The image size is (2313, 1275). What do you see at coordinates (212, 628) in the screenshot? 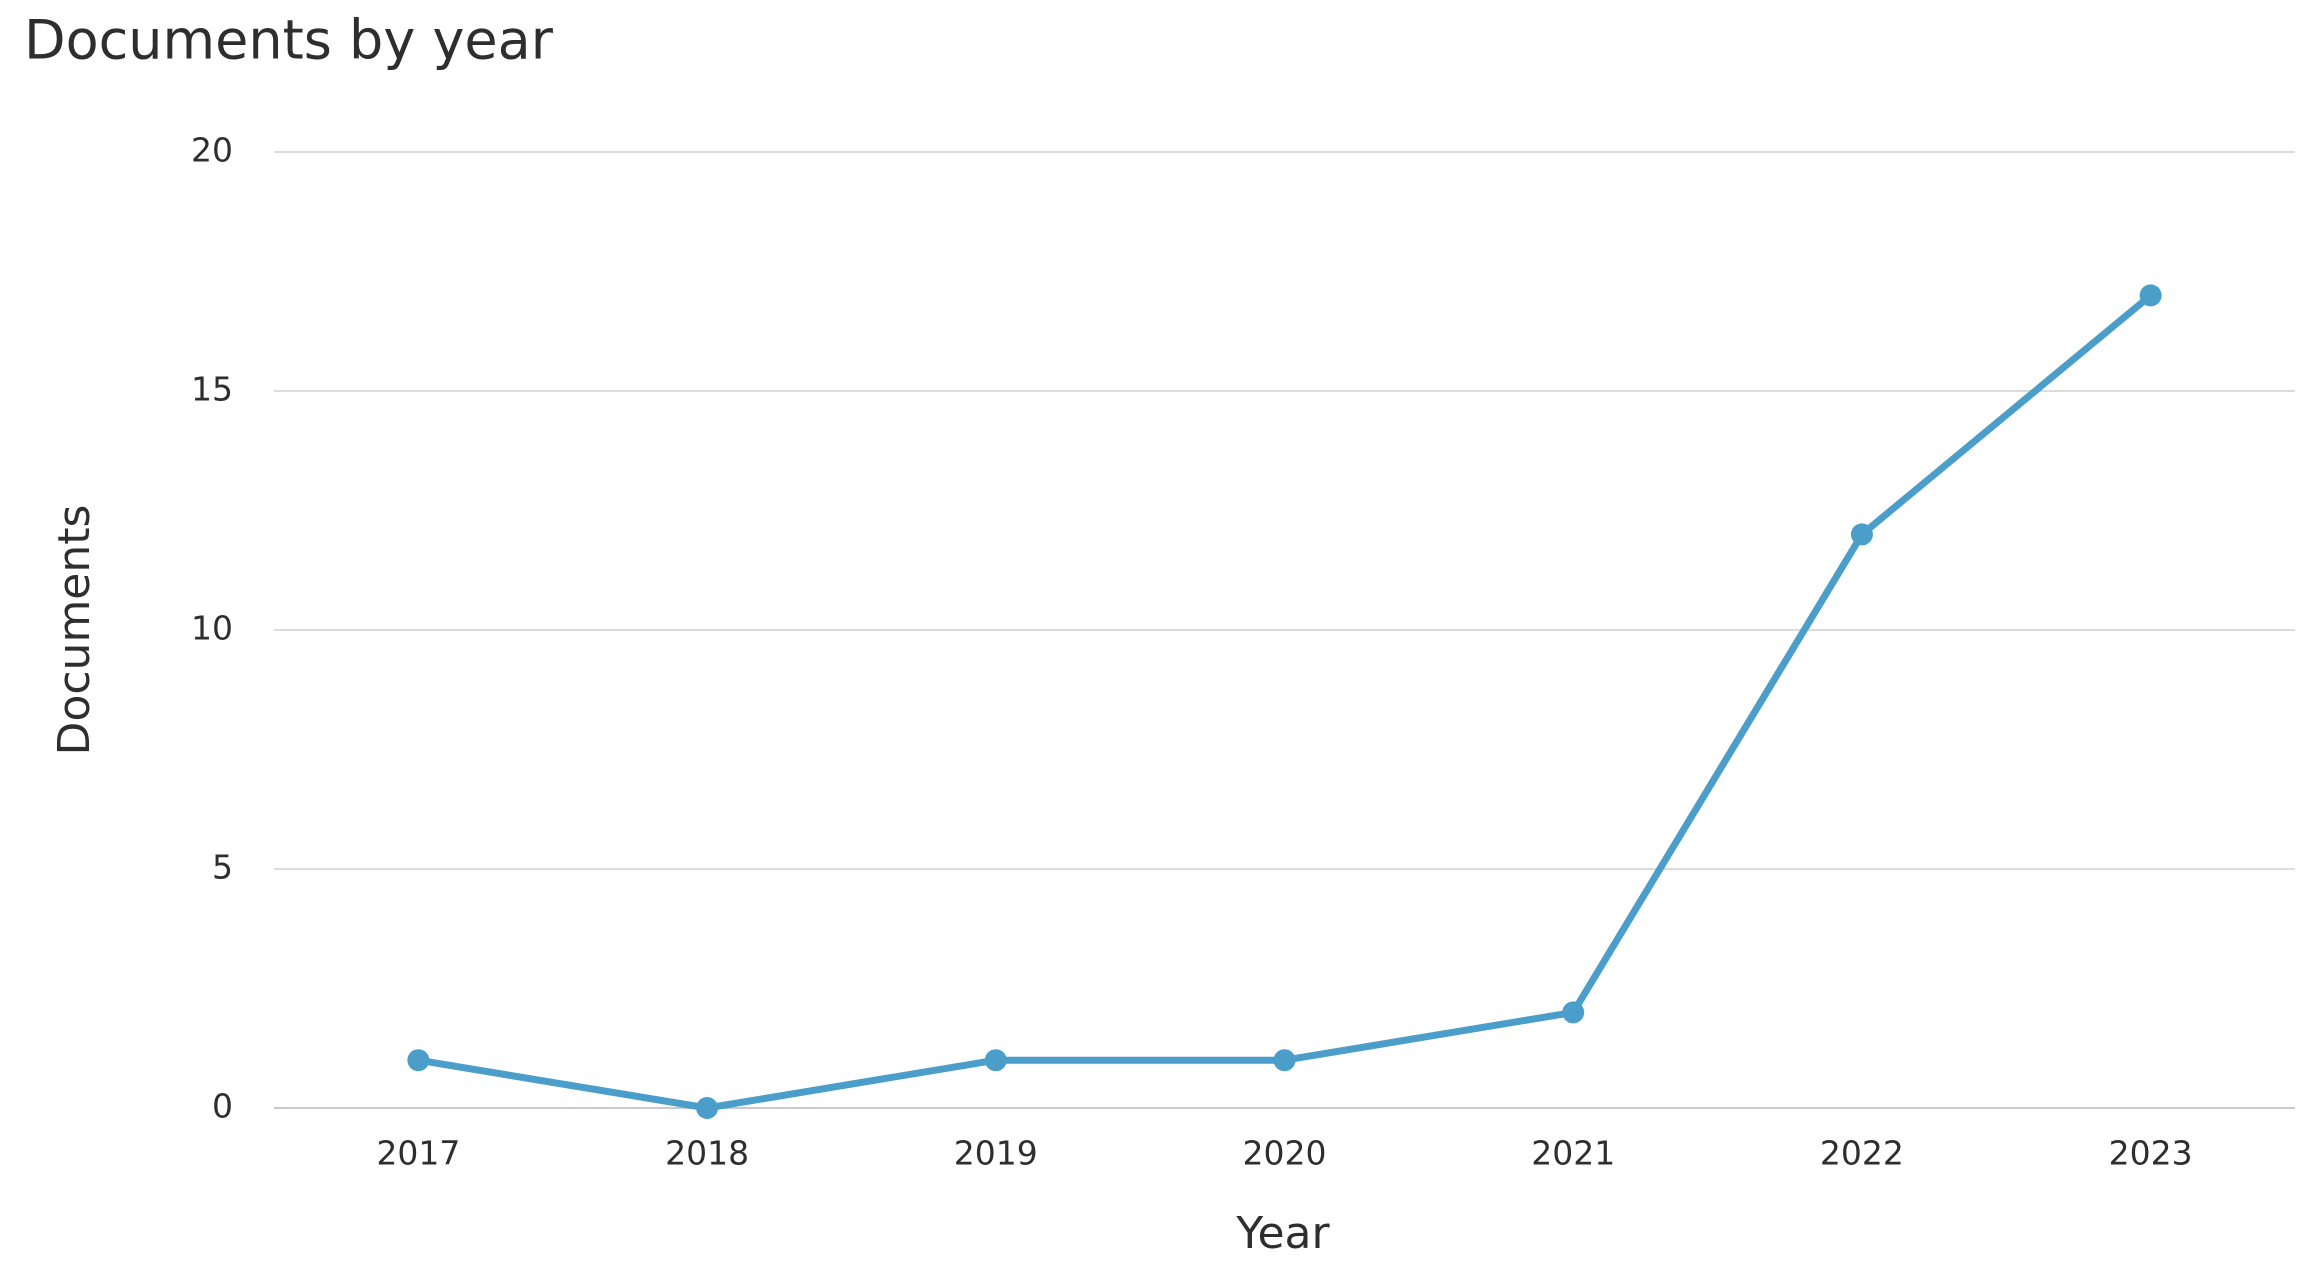
I see `y-tick-label: 10` at bounding box center [212, 628].